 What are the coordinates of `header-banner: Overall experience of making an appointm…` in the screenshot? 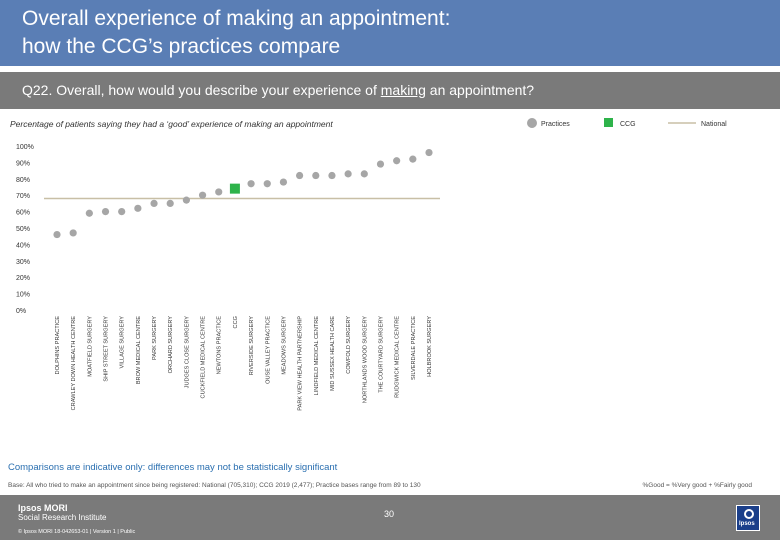 It's located at (390, 33).